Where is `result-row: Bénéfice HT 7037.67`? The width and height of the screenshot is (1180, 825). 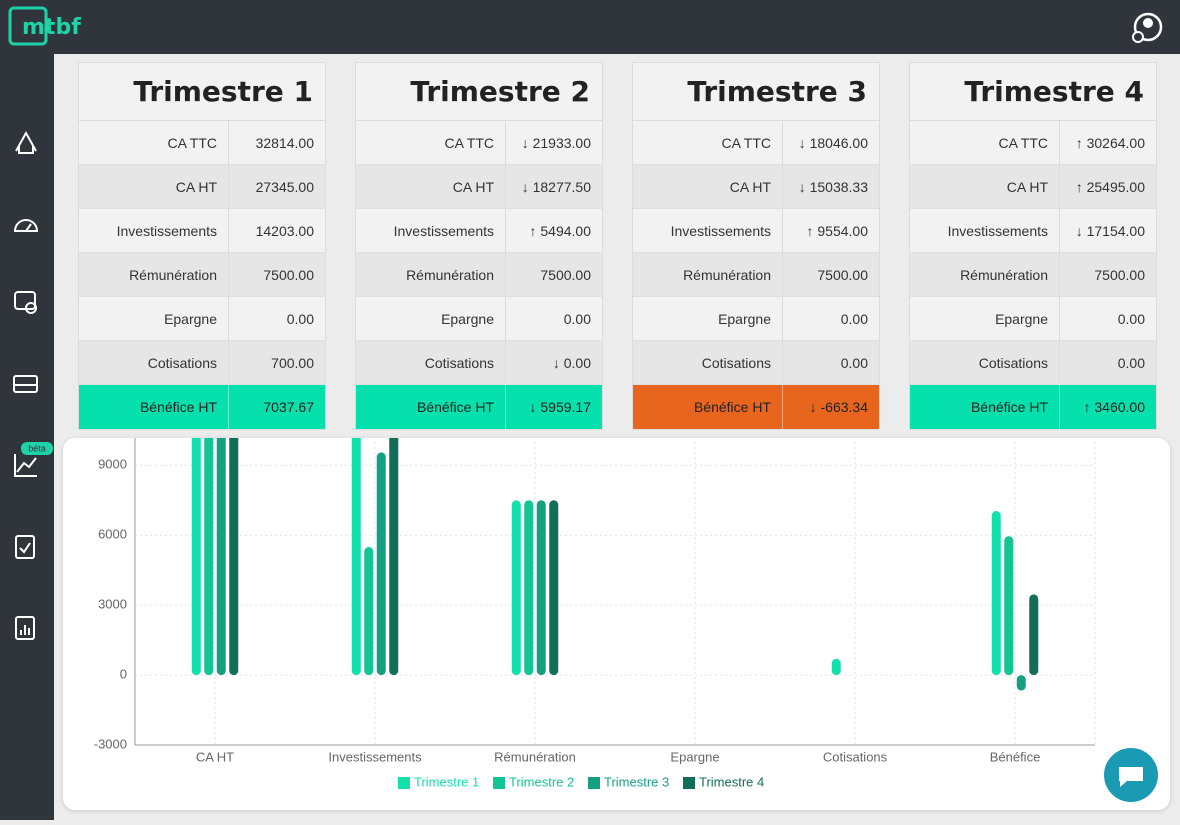
result-row: Bénéfice HT 7037.67 is located at coordinates (202, 407).